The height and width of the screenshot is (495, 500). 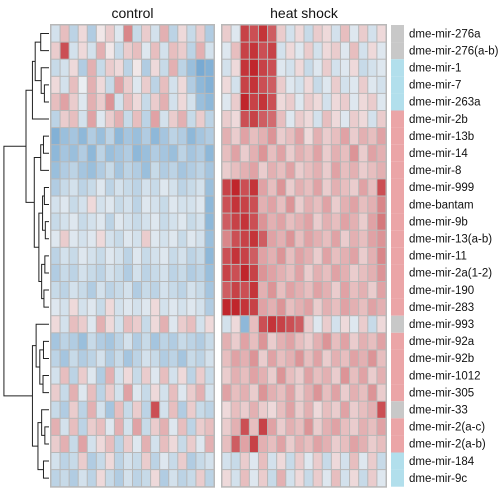 What do you see at coordinates (397, 324) in the screenshot?
I see `annotation-grey` at bounding box center [397, 324].